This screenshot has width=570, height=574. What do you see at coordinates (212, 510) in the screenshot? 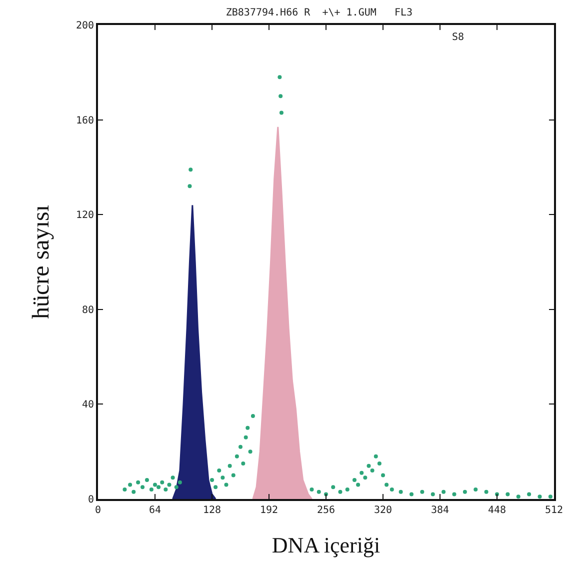
I see `x-tick-label: 128` at bounding box center [212, 510].